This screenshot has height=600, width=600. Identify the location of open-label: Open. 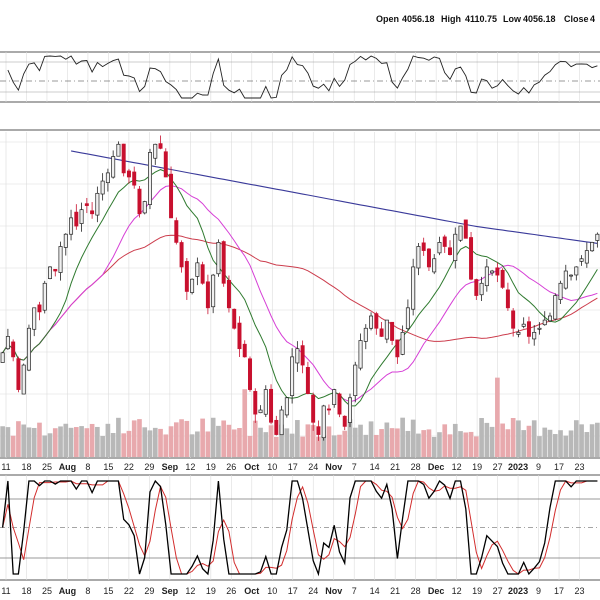
(387, 19).